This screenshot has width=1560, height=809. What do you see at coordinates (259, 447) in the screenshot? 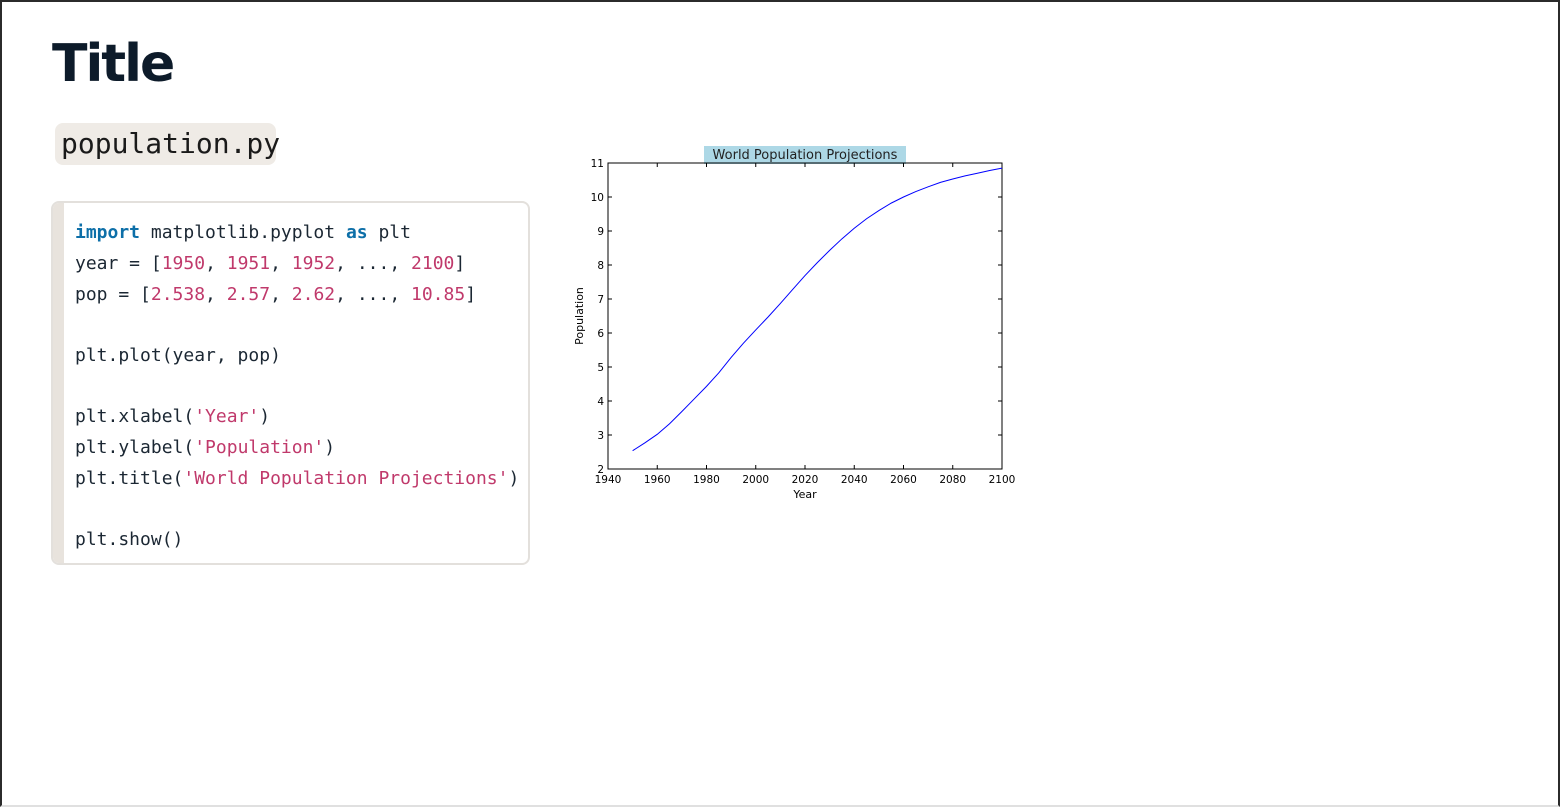
I see `code-literal: 'Population'` at bounding box center [259, 447].